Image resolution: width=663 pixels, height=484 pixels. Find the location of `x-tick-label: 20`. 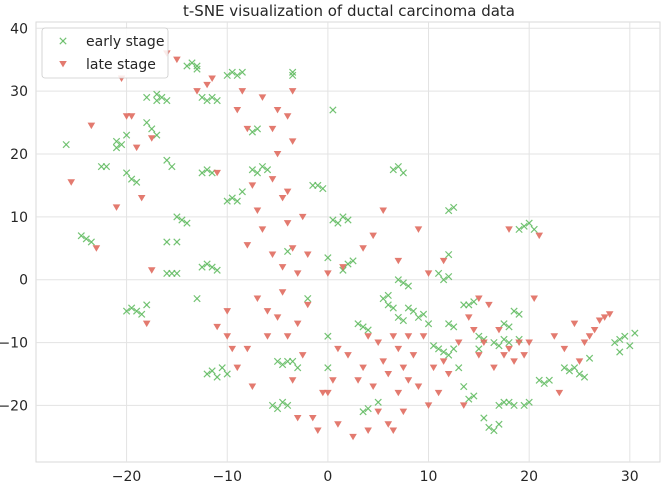

x-tick-label: 20 is located at coordinates (529, 476).